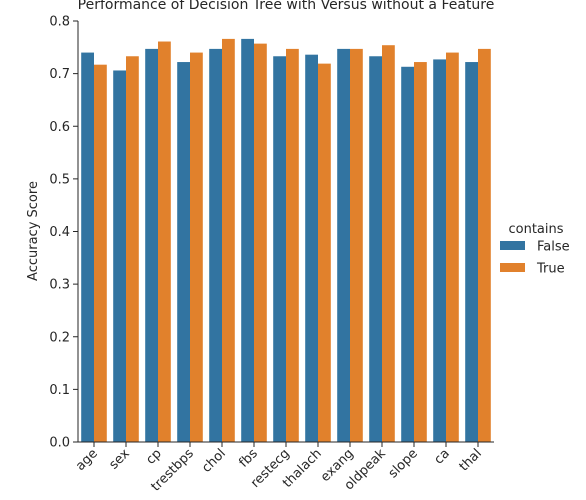 The height and width of the screenshot is (500, 586). What do you see at coordinates (535, 249) in the screenshot?
I see `legend: contains False True` at bounding box center [535, 249].